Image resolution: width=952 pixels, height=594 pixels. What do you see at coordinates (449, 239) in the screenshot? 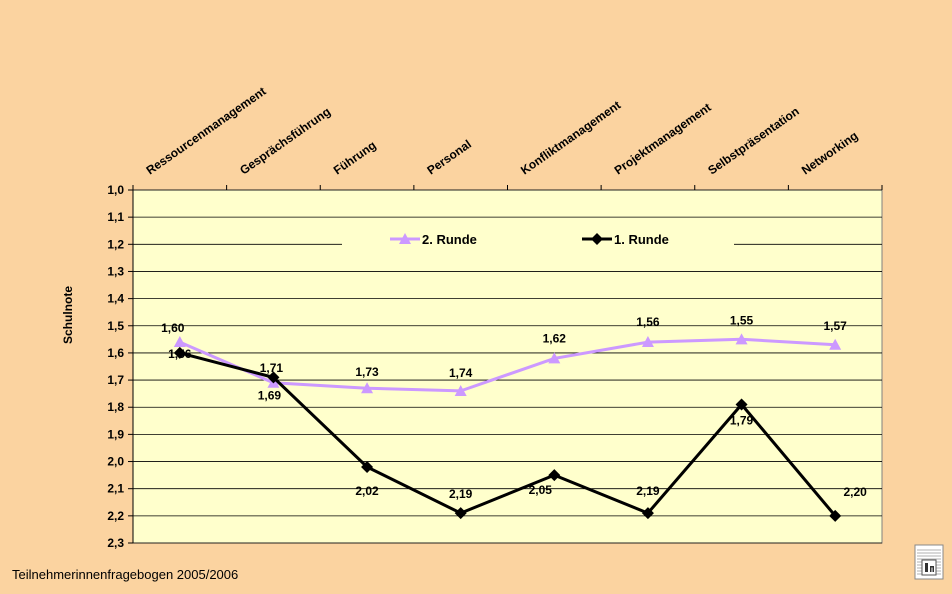
I see `legend-label: 2. Runde` at bounding box center [449, 239].